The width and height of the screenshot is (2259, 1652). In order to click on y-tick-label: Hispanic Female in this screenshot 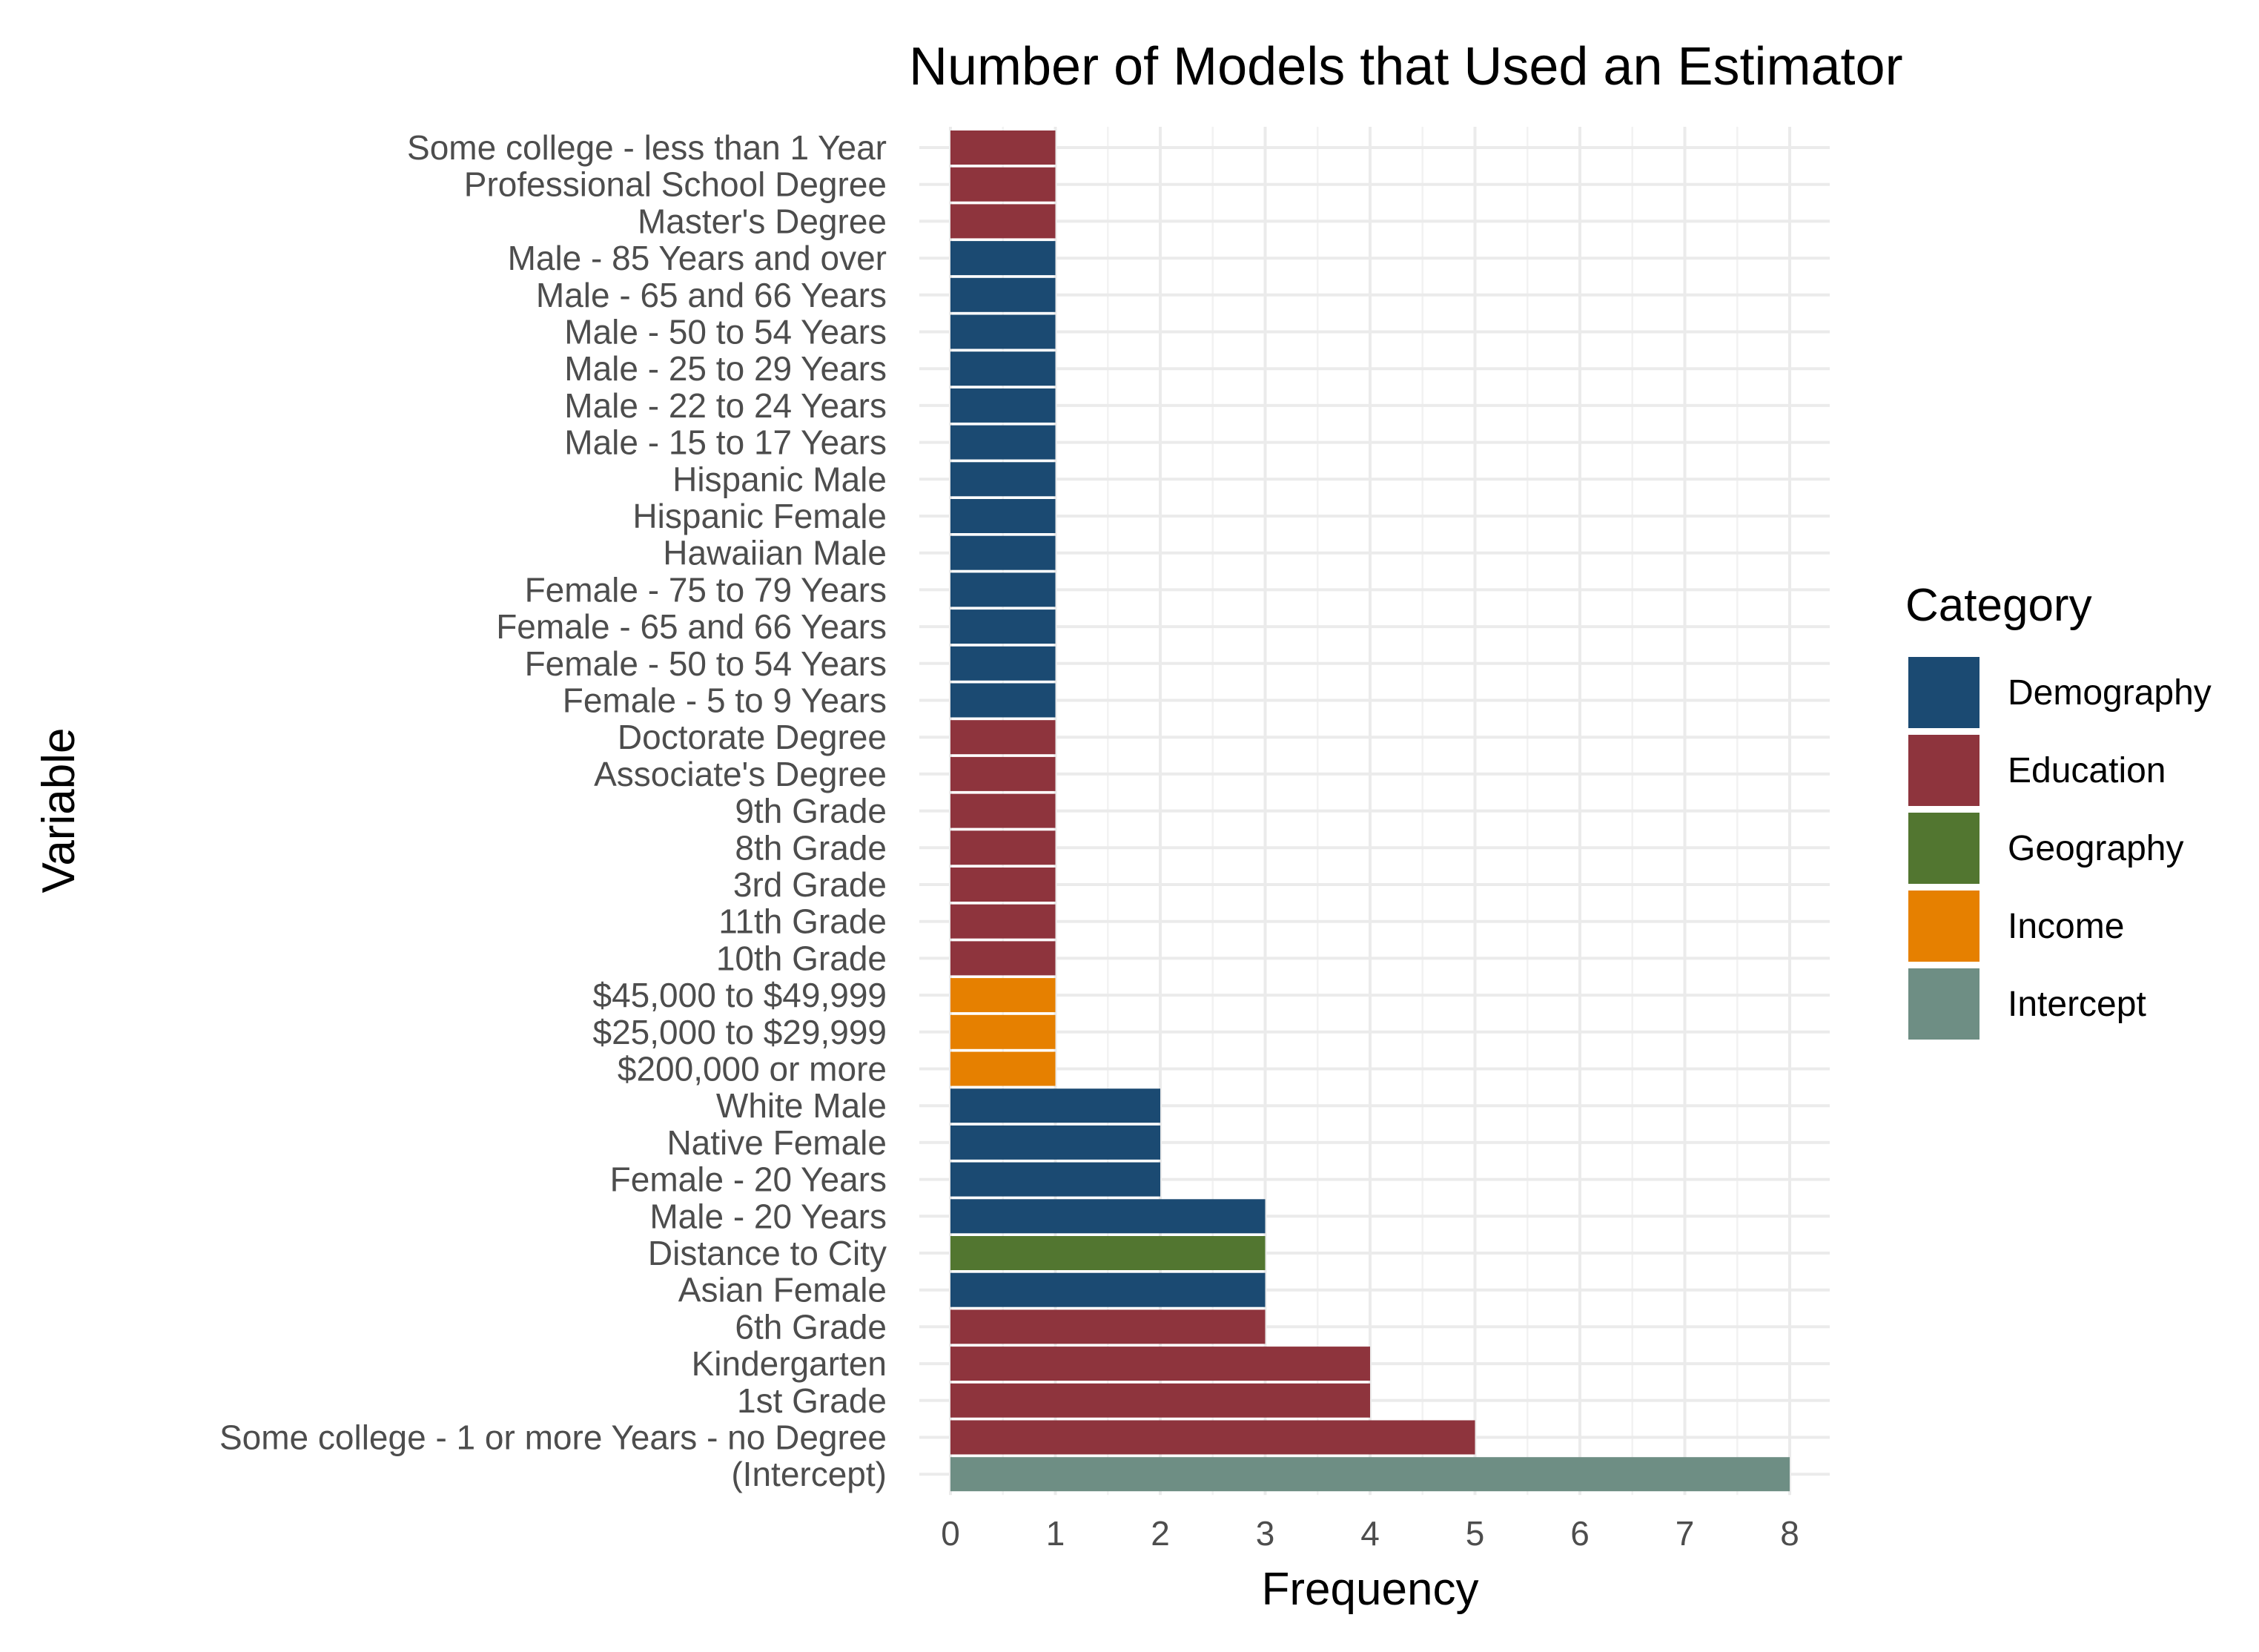, I will do `click(760, 516)`.